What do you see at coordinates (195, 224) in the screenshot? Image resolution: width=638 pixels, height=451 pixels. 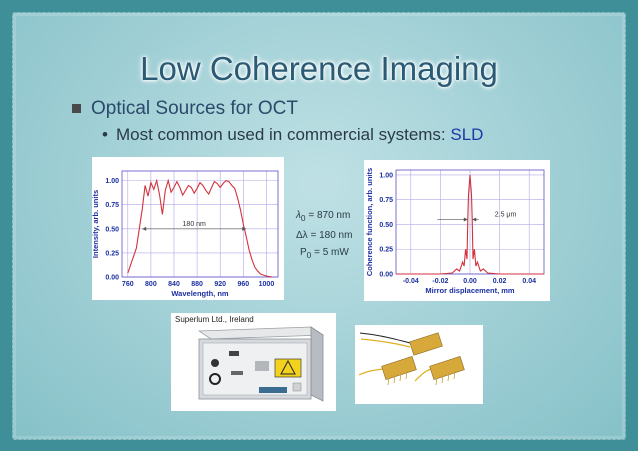 I see `bandwidth-annotation: 180 nm` at bounding box center [195, 224].